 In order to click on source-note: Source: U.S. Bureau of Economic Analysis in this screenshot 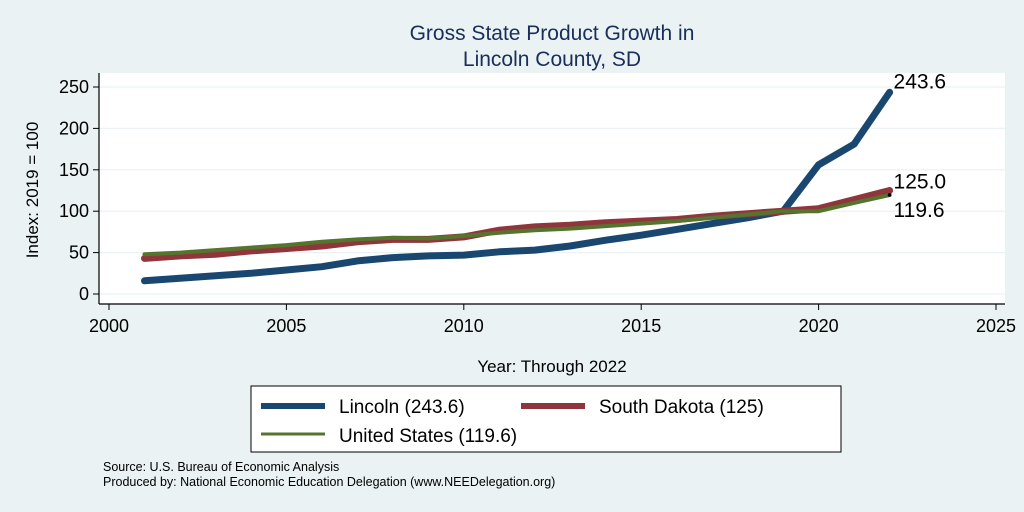, I will do `click(221, 467)`.